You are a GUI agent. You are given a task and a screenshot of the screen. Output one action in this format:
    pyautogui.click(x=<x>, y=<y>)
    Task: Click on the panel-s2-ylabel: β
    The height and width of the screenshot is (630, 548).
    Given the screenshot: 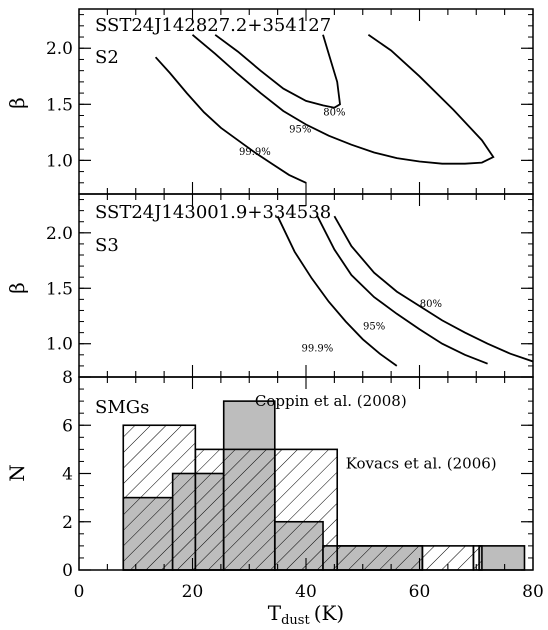 What is the action you would take?
    pyautogui.click(x=17, y=103)
    